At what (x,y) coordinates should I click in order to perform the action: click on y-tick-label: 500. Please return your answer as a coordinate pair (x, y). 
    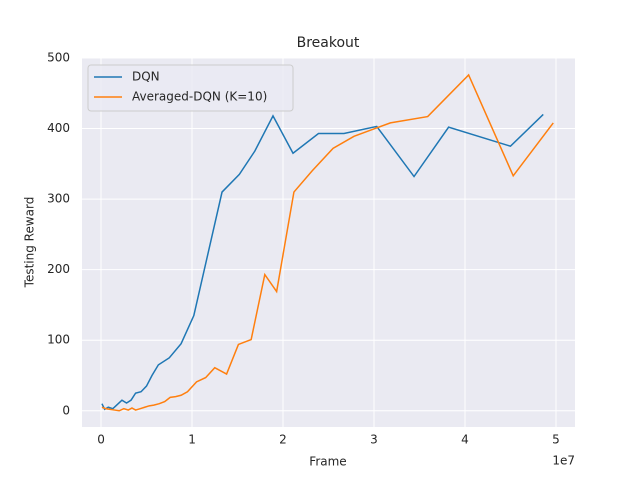
    Looking at the image, I should click on (58, 58).